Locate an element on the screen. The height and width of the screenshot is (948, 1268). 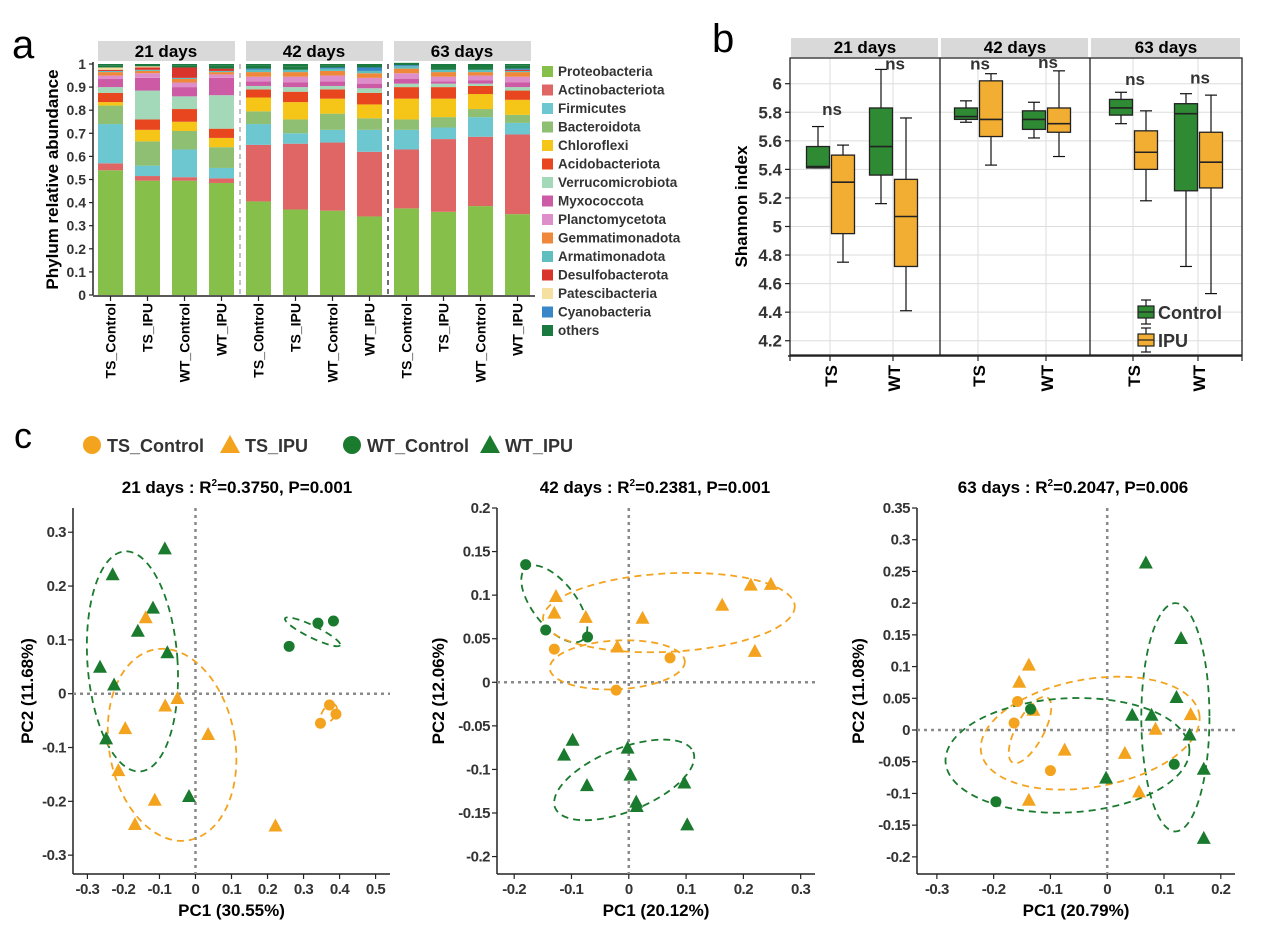
point-ts-control is located at coordinates (554, 649).